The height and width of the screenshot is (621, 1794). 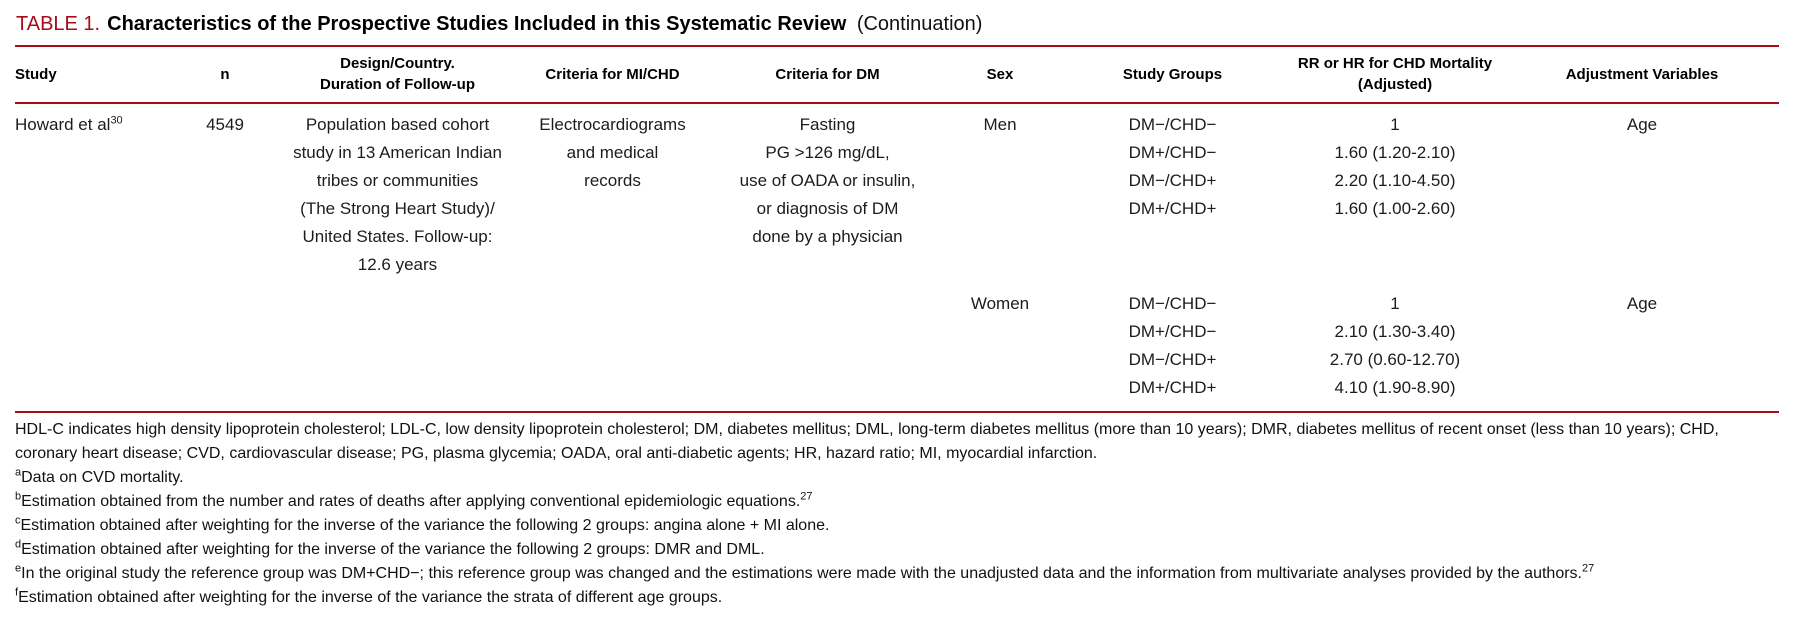 I want to click on cell-adjustment-women: Age, so click(x=1642, y=303).